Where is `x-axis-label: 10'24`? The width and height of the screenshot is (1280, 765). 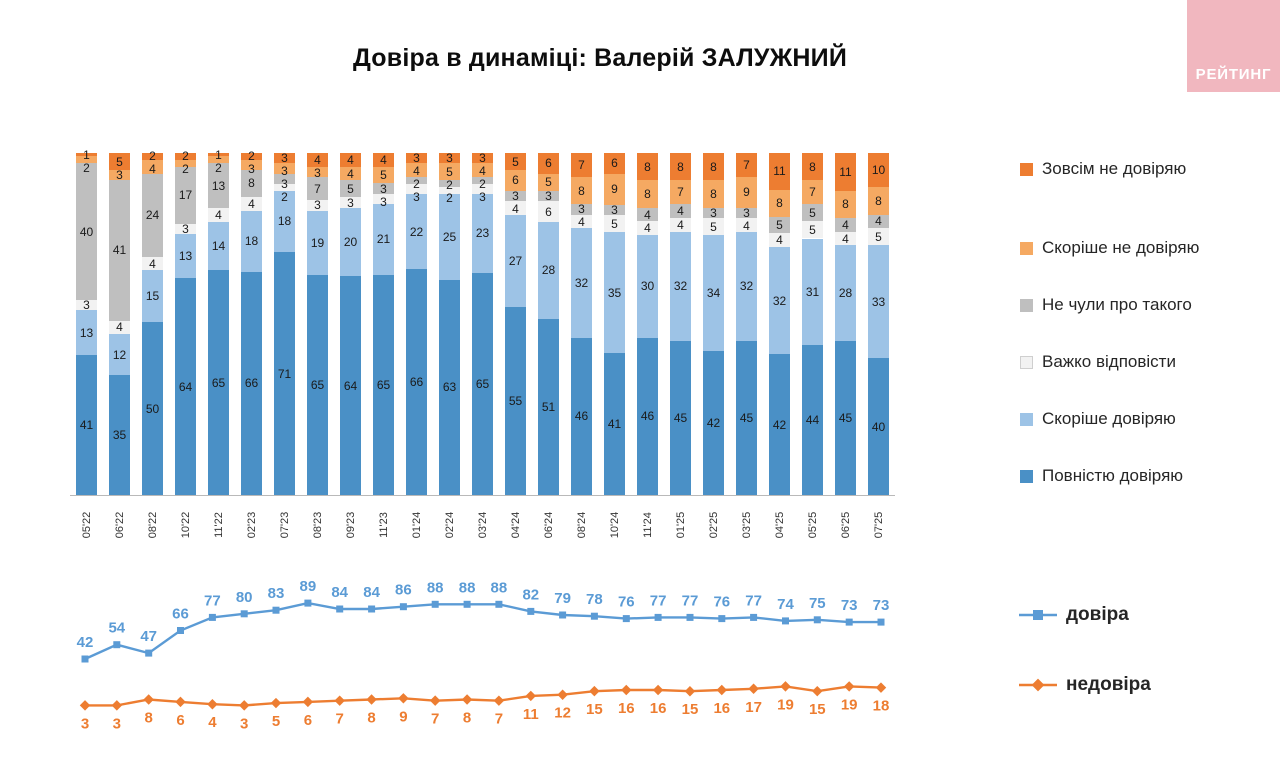
x-axis-label: 10'24 is located at coordinates (614, 525).